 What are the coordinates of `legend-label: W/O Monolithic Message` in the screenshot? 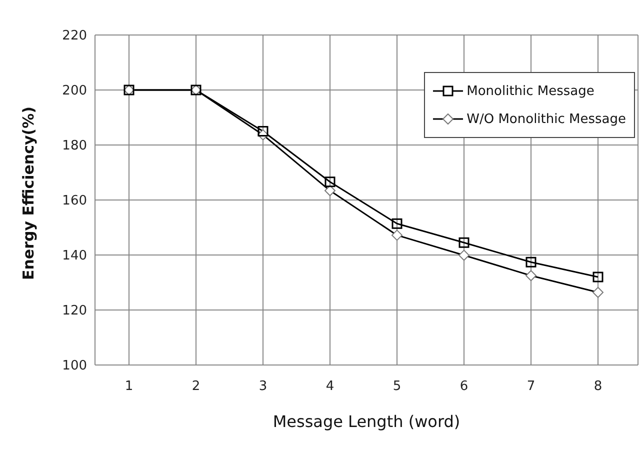 It's located at (546, 119).